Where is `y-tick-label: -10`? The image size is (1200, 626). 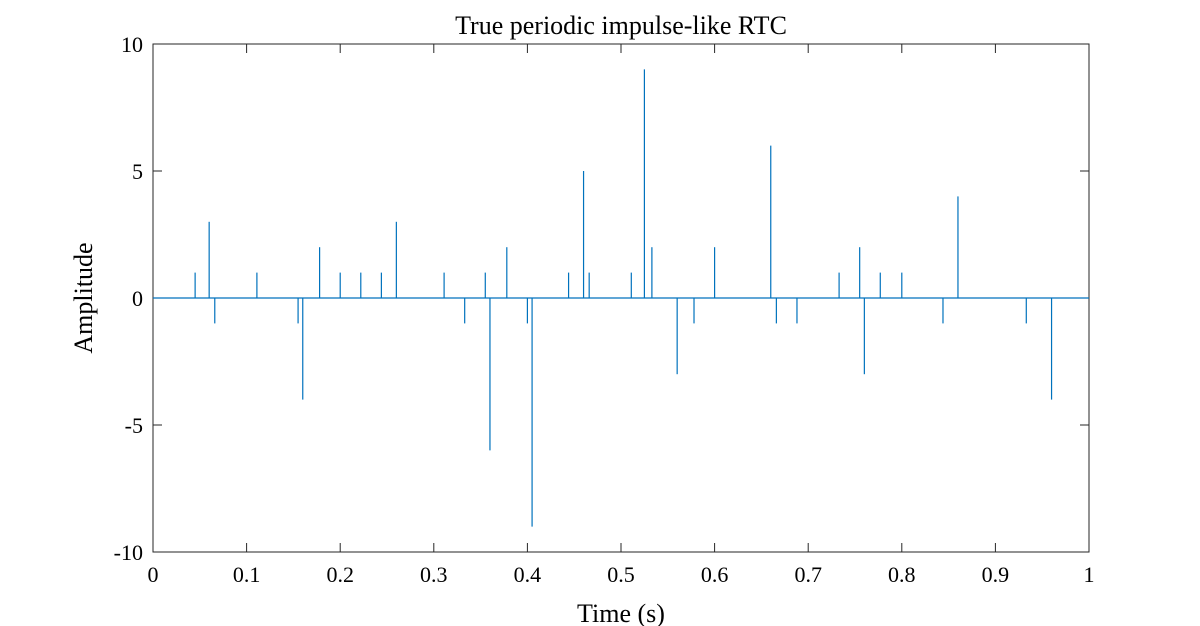 y-tick-label: -10 is located at coordinates (128, 552).